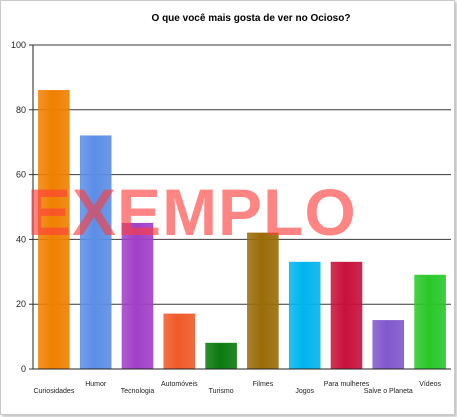 The height and width of the screenshot is (417, 457). What do you see at coordinates (179, 341) in the screenshot?
I see `bar-autom-veis` at bounding box center [179, 341].